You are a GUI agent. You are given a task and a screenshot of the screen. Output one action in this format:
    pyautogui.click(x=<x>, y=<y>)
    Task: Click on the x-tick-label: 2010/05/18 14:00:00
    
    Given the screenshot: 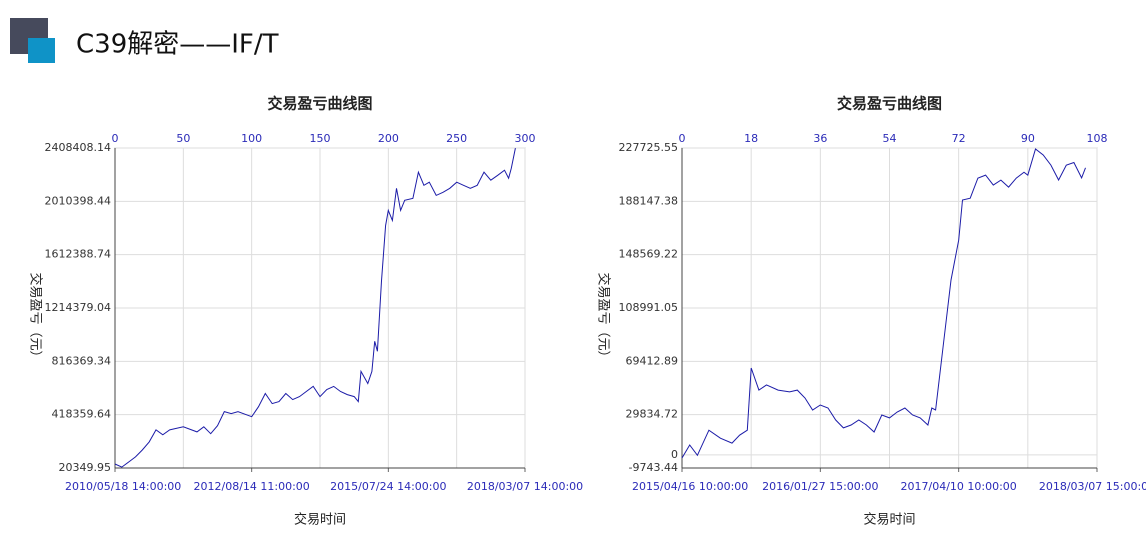 What is the action you would take?
    pyautogui.click(x=123, y=486)
    